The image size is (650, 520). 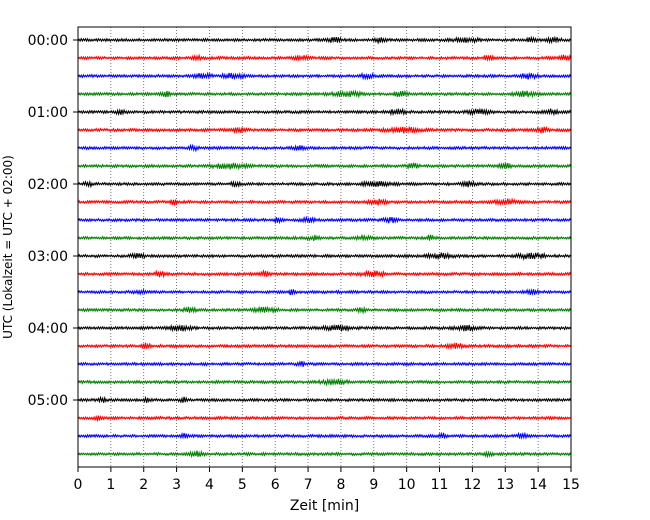 I want to click on x-tick-label: 1, so click(x=110, y=485).